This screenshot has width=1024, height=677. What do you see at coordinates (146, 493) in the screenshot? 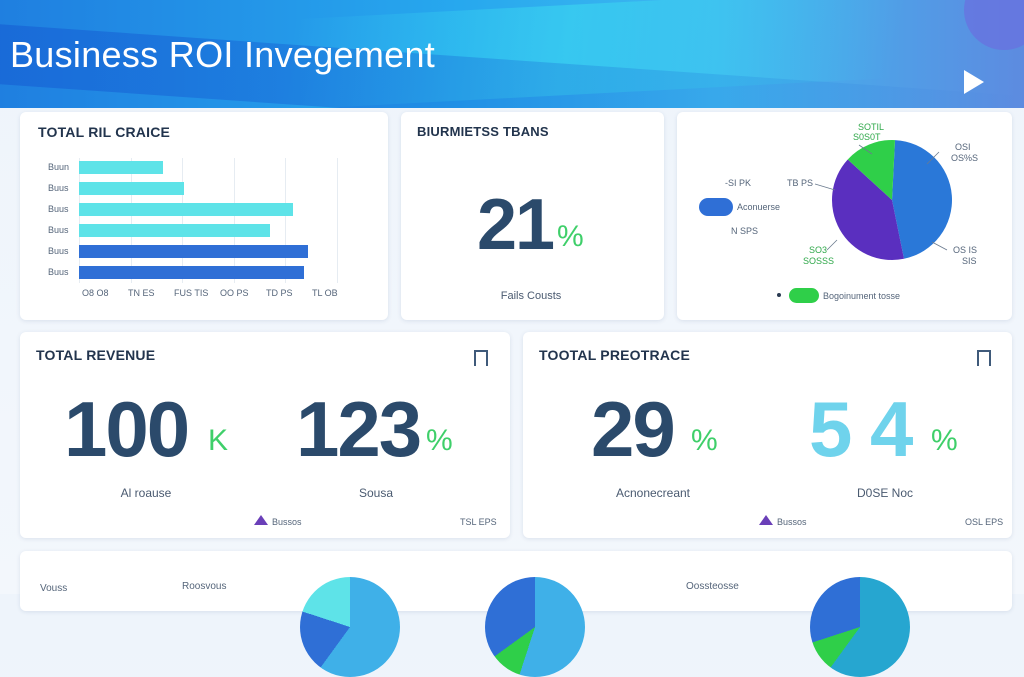
I see `revenue-caption: Al roause` at bounding box center [146, 493].